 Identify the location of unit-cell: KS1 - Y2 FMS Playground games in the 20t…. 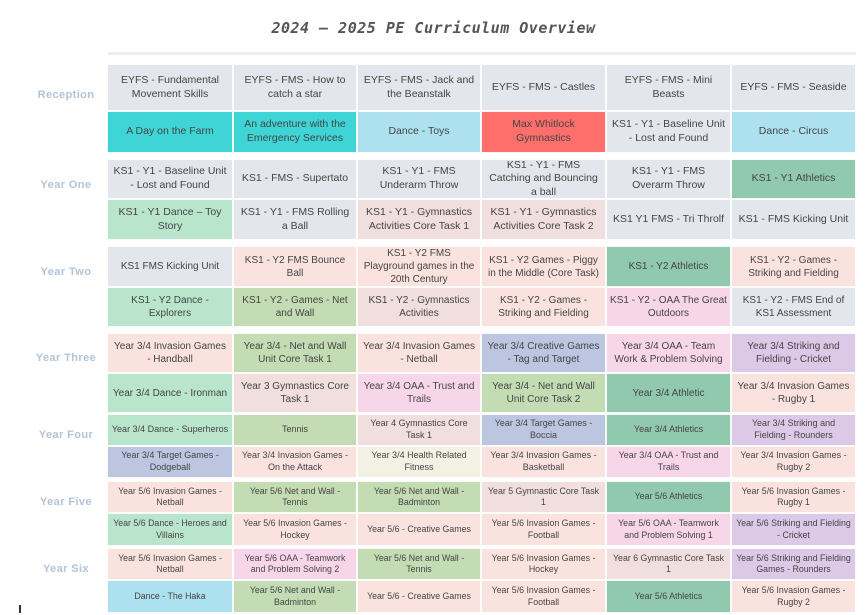
(419, 266).